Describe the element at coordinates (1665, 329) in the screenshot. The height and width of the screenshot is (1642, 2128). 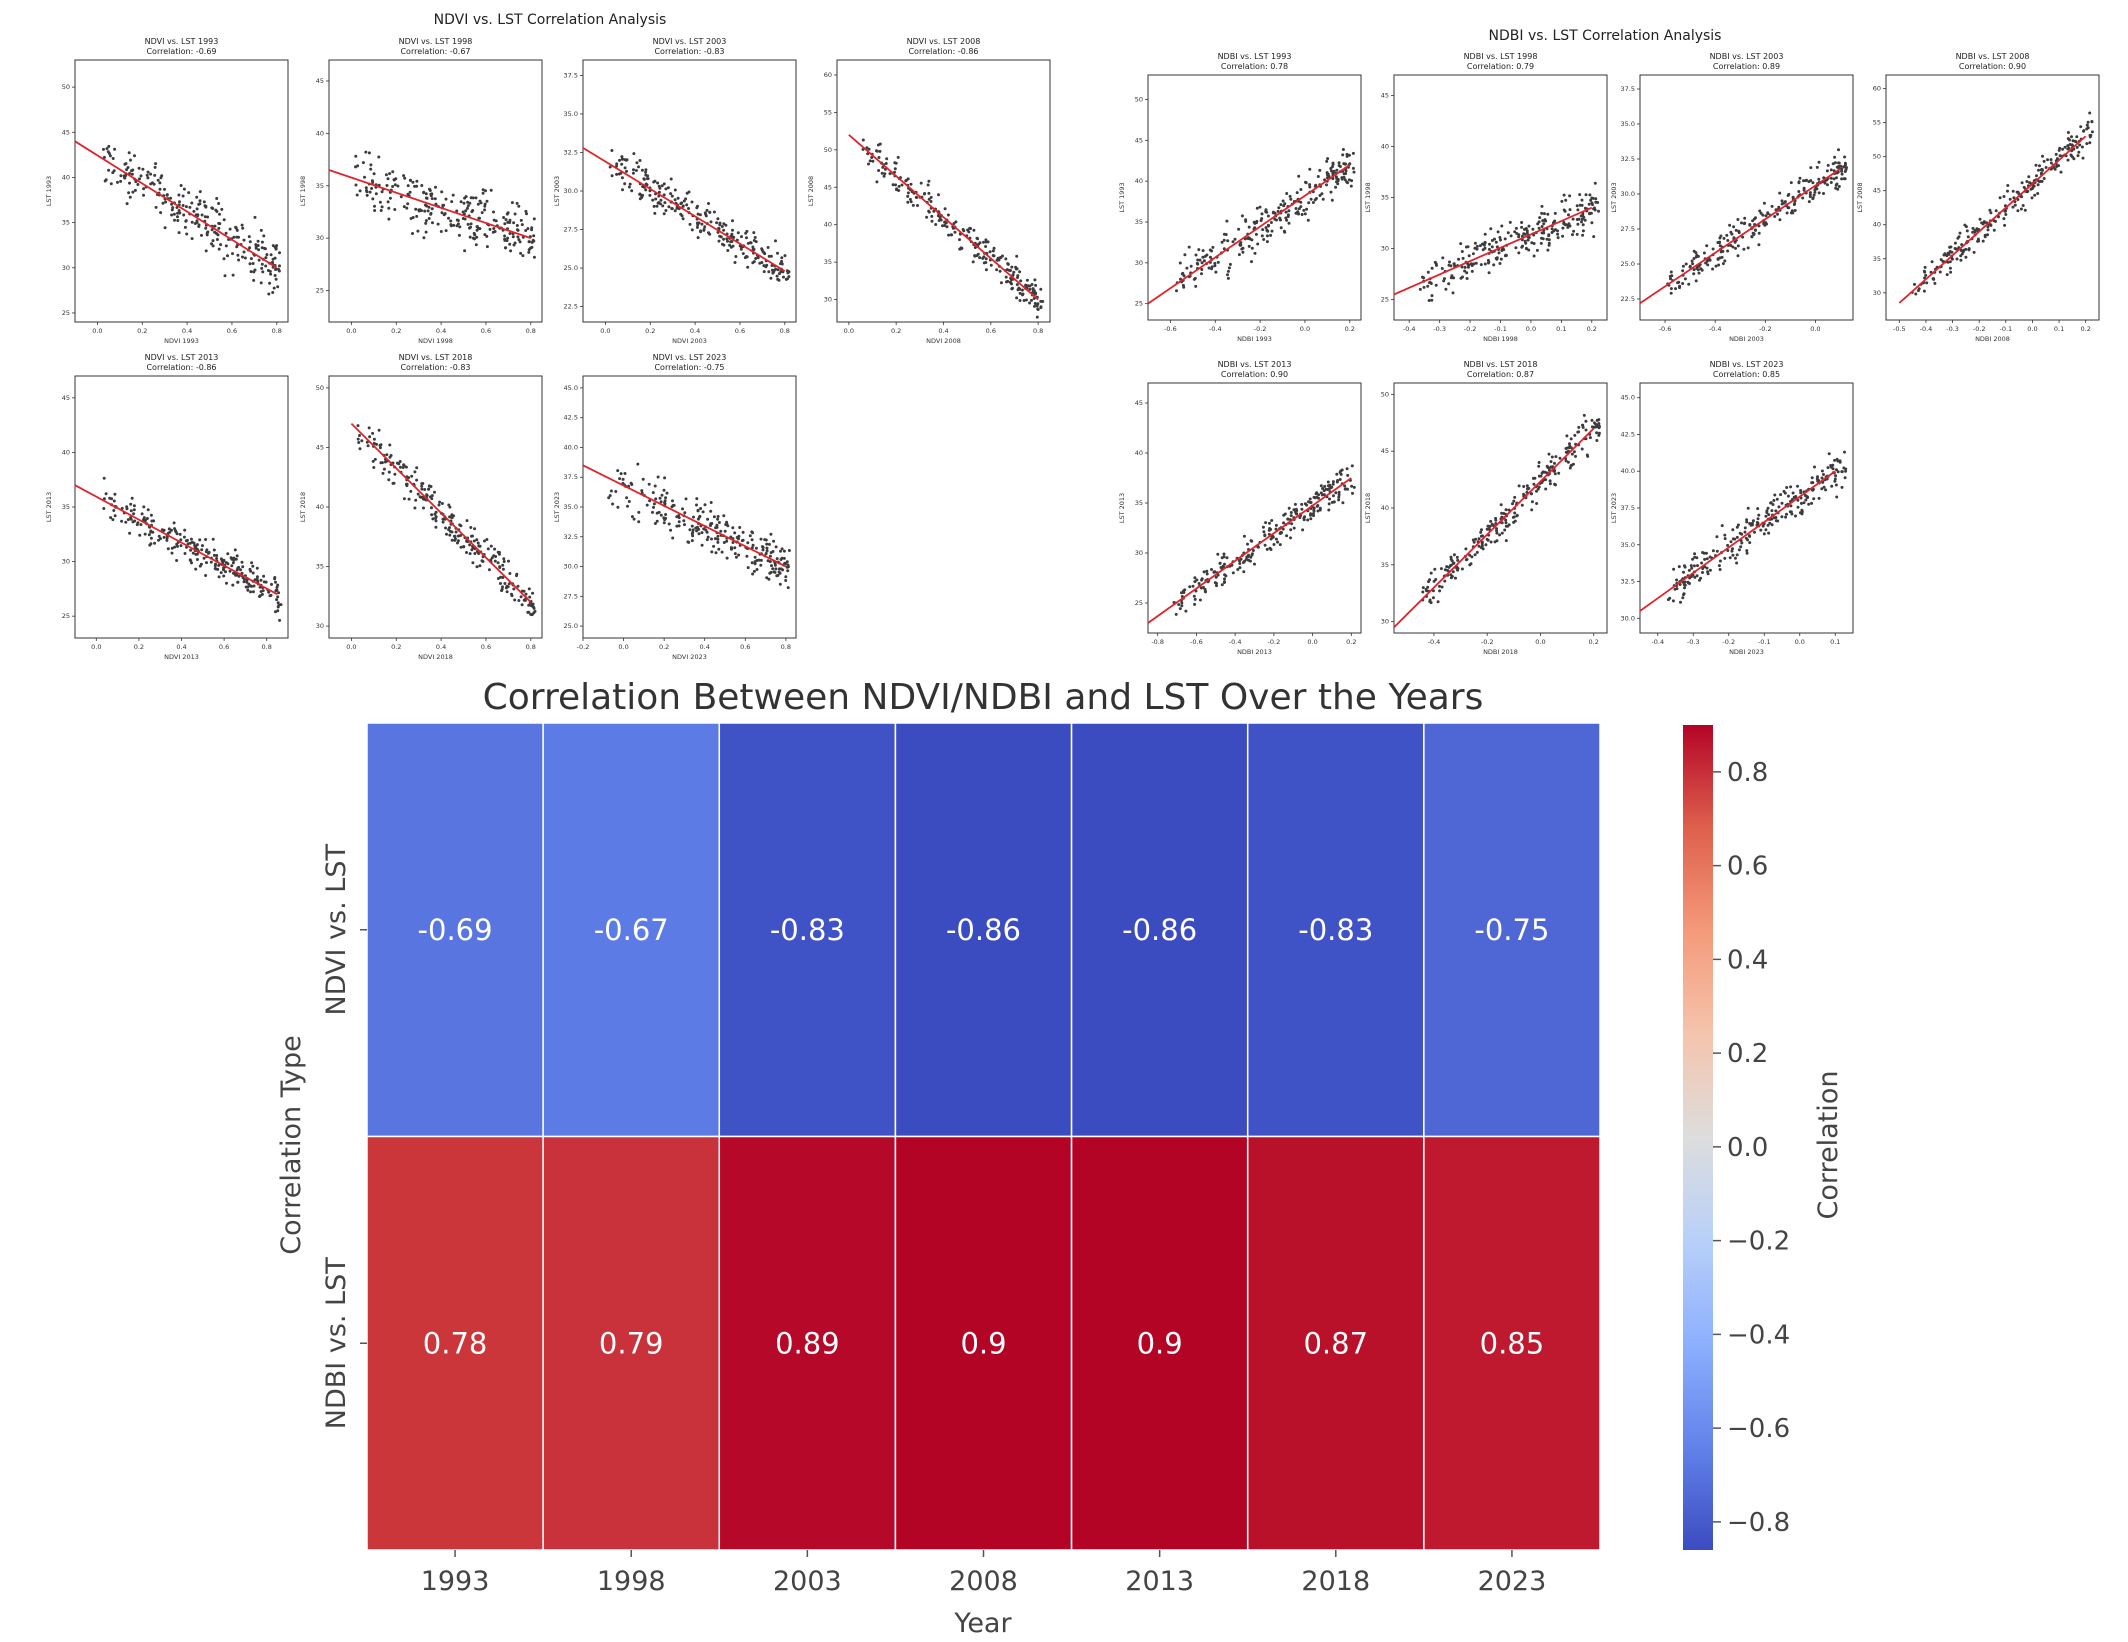
I see `x-tick-label: -0.6` at that location.